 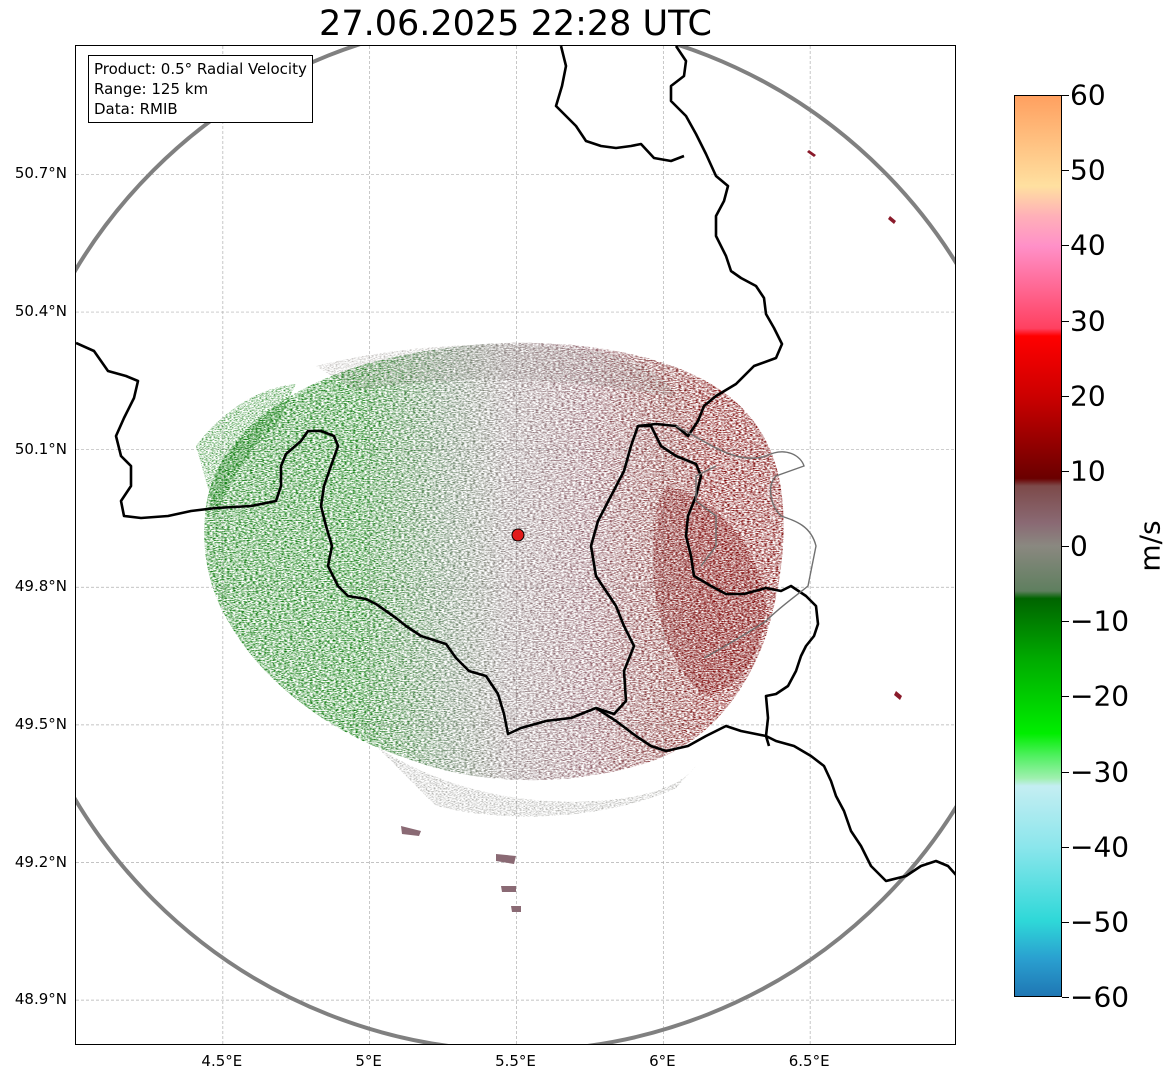 What do you see at coordinates (368, 1061) in the screenshot?
I see `lon-tick-label: 5°E` at bounding box center [368, 1061].